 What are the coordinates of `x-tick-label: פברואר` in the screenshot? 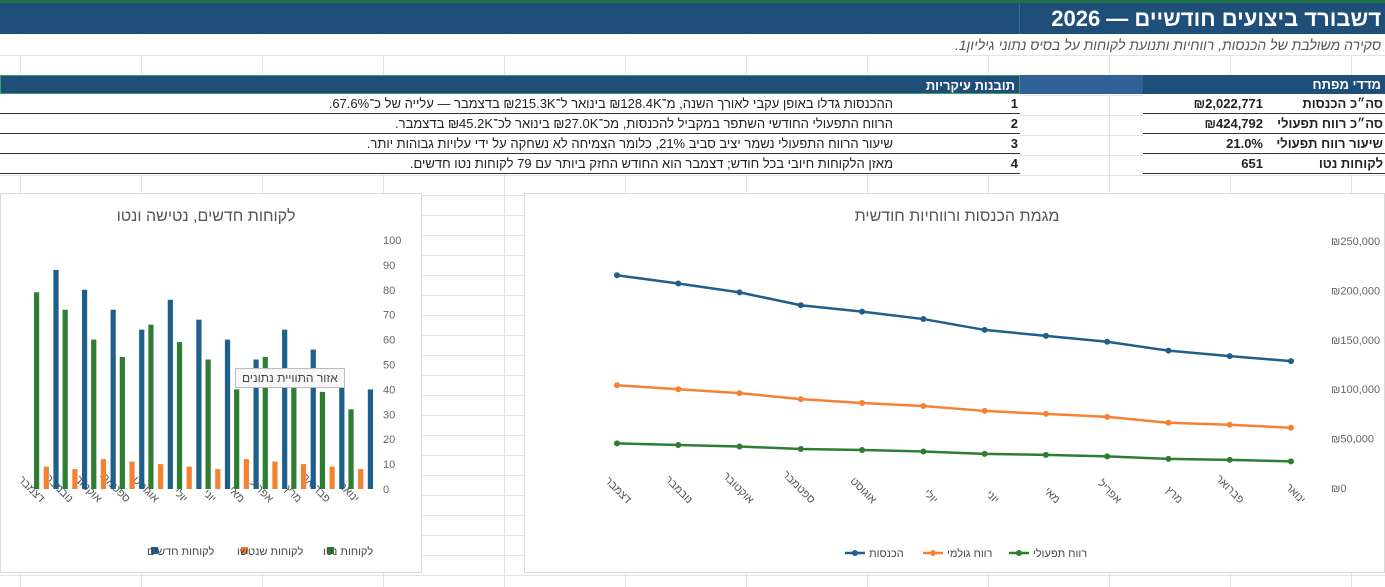 It's located at (1229, 489).